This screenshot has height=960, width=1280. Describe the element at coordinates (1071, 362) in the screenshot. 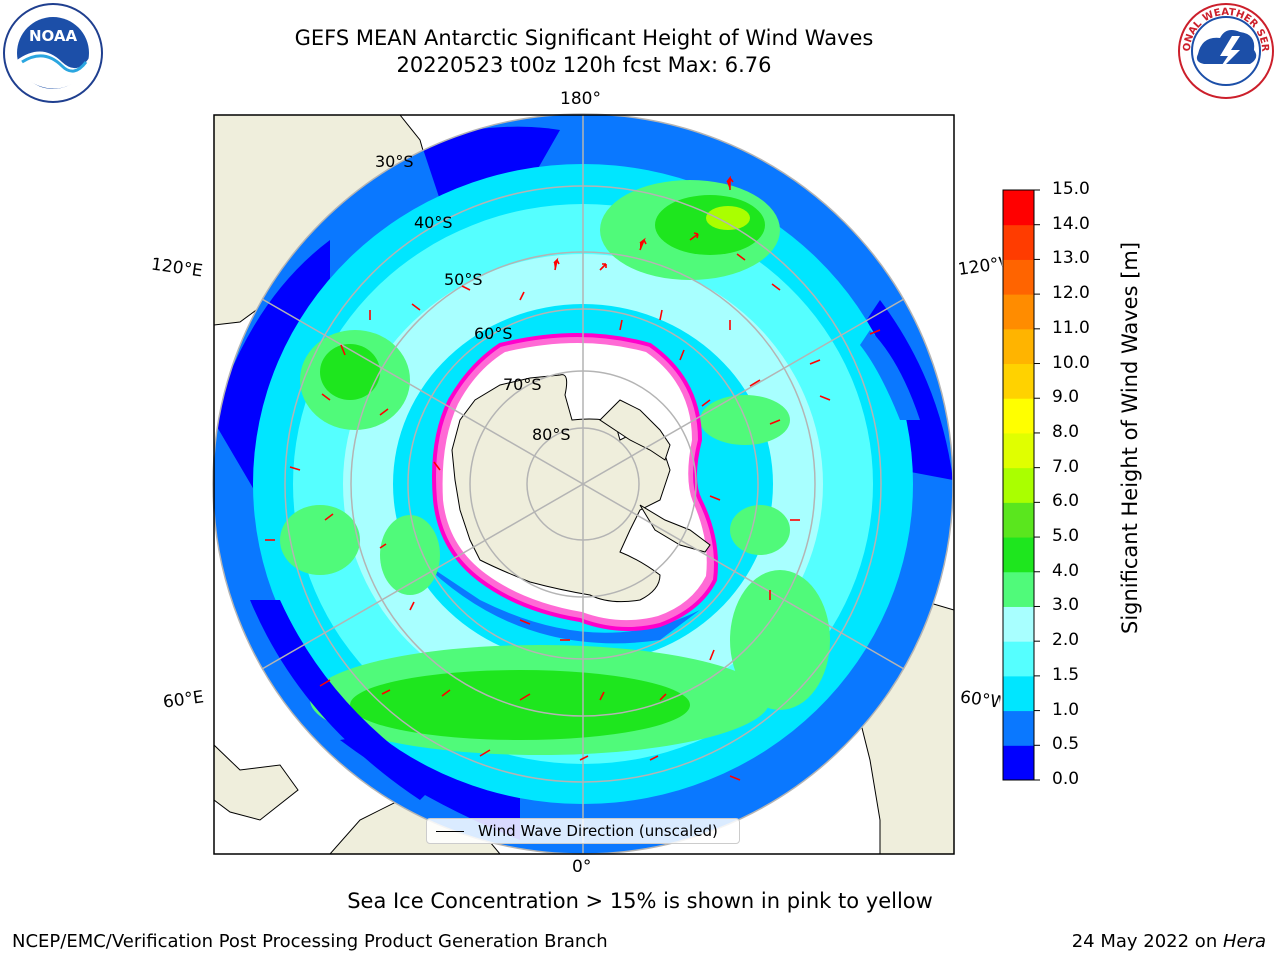

I see `colorbar-tick-label: 10.0` at that location.